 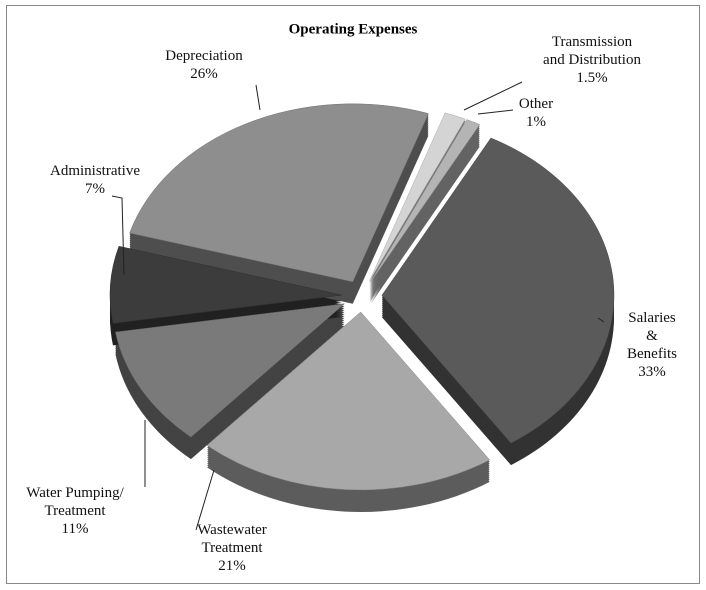 I want to click on data-label: Water Pumping/ Treatment 11%, so click(x=75, y=511).